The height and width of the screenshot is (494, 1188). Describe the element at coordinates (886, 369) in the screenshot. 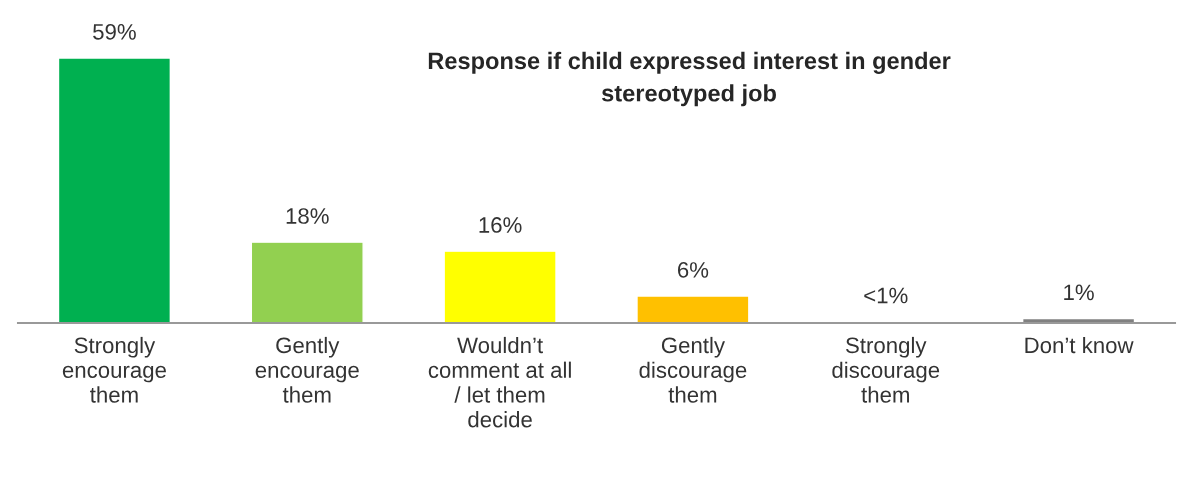

I see `x-tick-label: Strongly discourage them` at that location.